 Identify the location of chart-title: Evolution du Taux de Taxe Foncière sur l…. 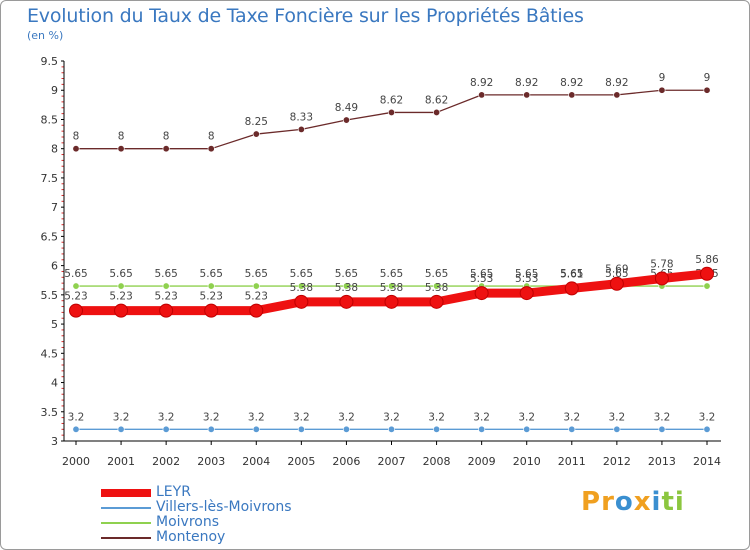
(305, 16).